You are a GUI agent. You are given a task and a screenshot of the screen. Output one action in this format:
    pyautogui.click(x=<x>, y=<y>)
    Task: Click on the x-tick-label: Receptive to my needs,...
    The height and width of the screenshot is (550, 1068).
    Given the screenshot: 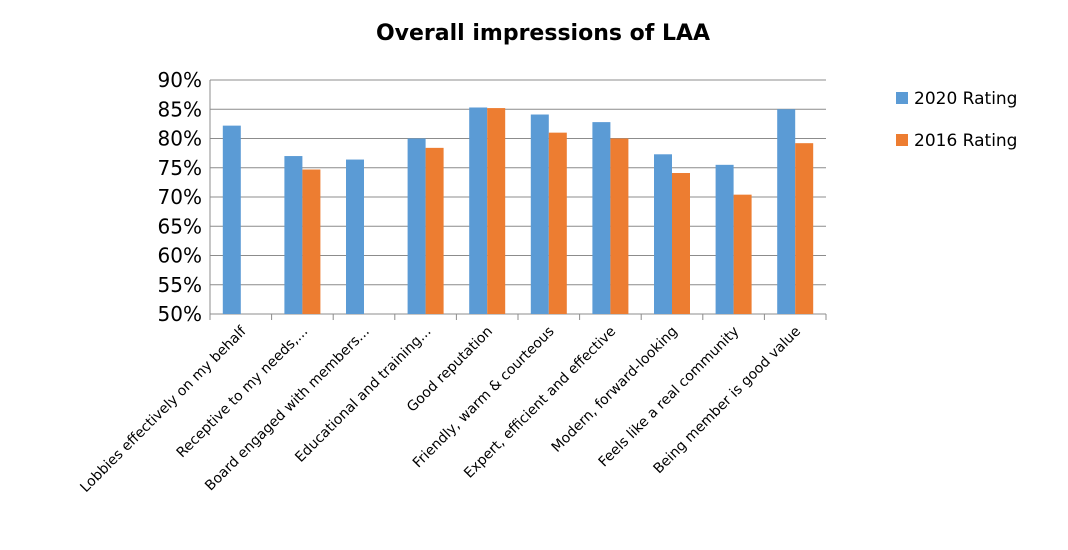 What is the action you would take?
    pyautogui.click(x=243, y=393)
    